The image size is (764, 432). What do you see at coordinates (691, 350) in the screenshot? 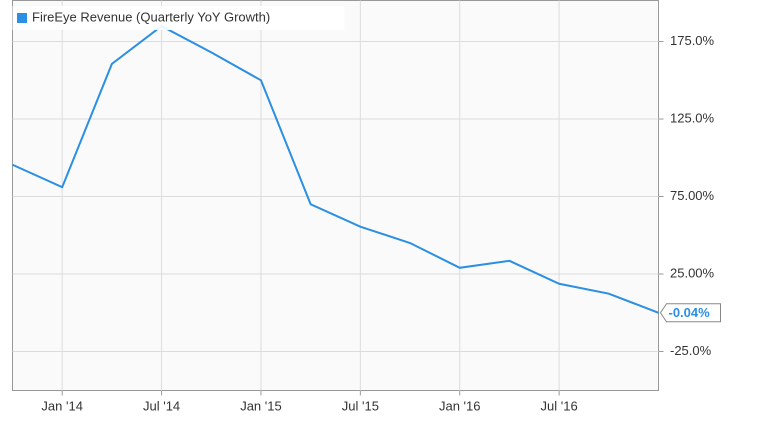
I see `y-tick-label: -25.0%` at bounding box center [691, 350].